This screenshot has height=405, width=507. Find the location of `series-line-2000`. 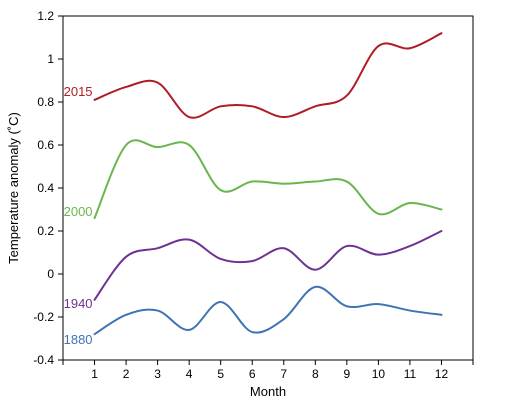

series-line-2000 is located at coordinates (268, 179).